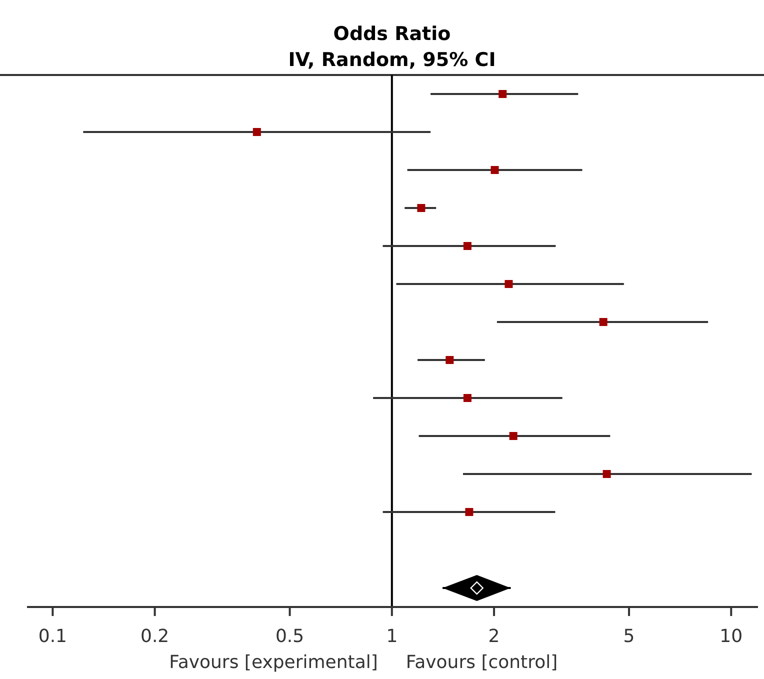 The image size is (764, 679). Describe the element at coordinates (731, 636) in the screenshot. I see `x-tick-label: 10` at that location.